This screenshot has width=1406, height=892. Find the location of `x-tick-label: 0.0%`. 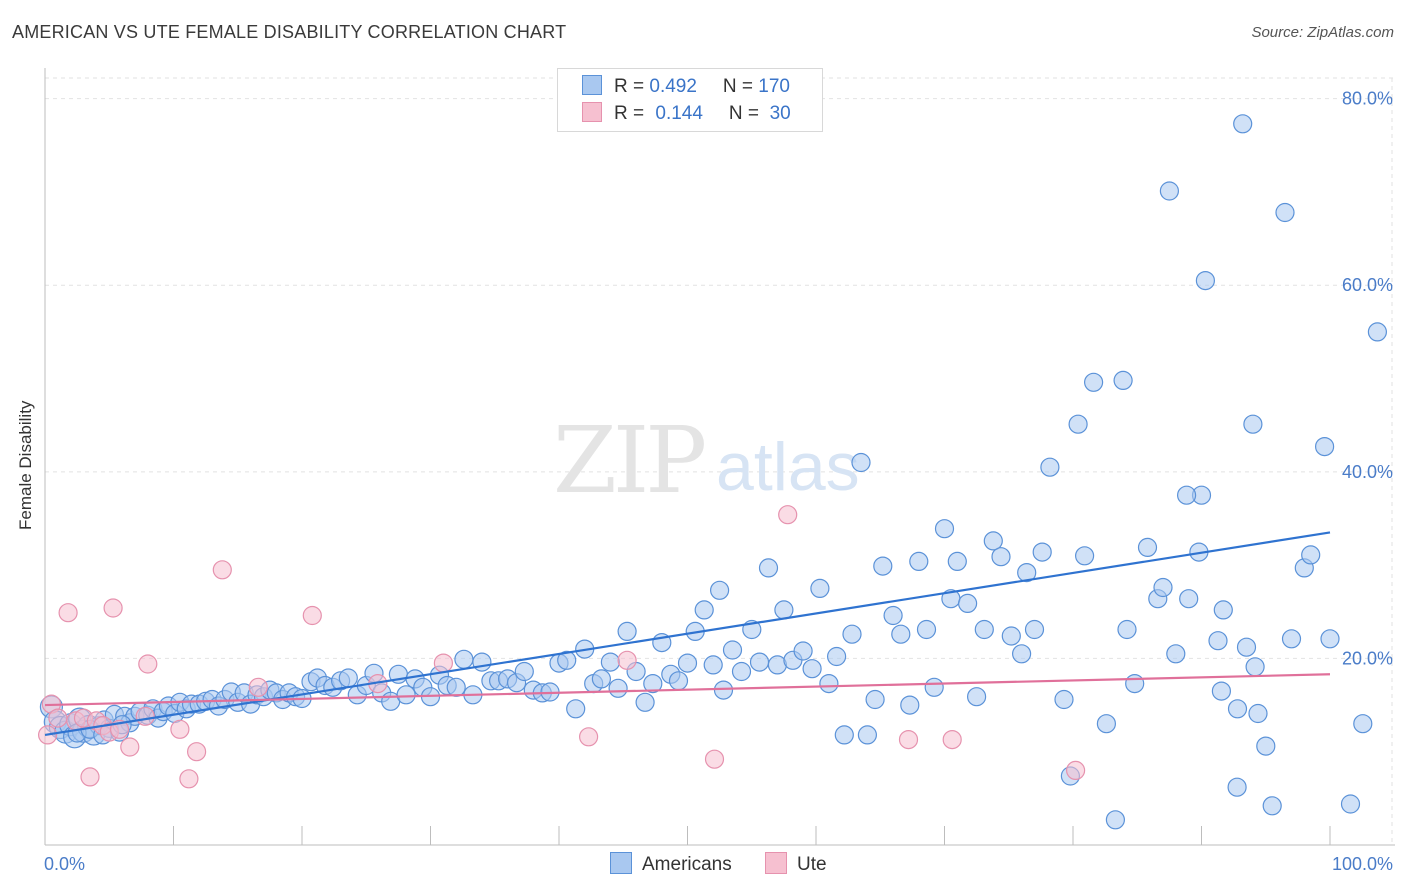

x-tick-label: 0.0% is located at coordinates (64, 864).